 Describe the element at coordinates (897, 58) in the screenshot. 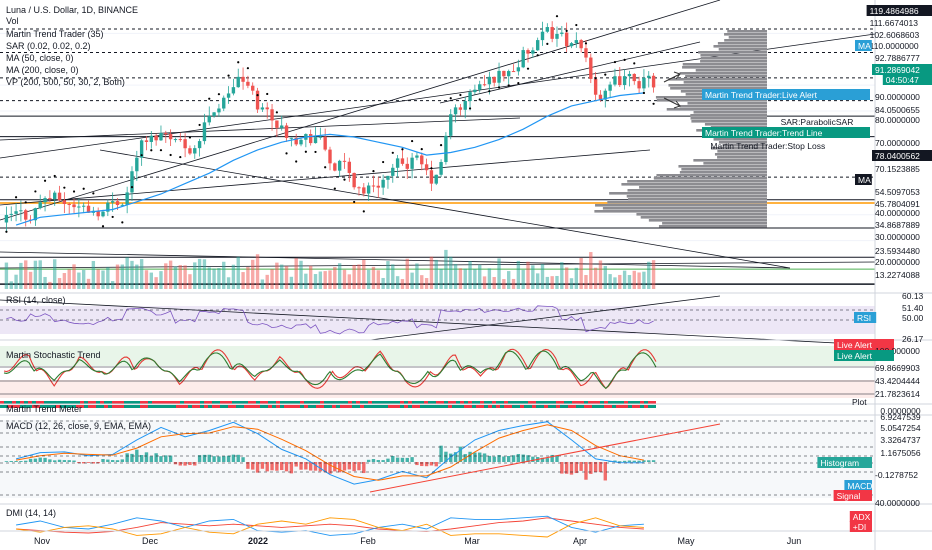

I see `axis-label: 92.7886777` at that location.